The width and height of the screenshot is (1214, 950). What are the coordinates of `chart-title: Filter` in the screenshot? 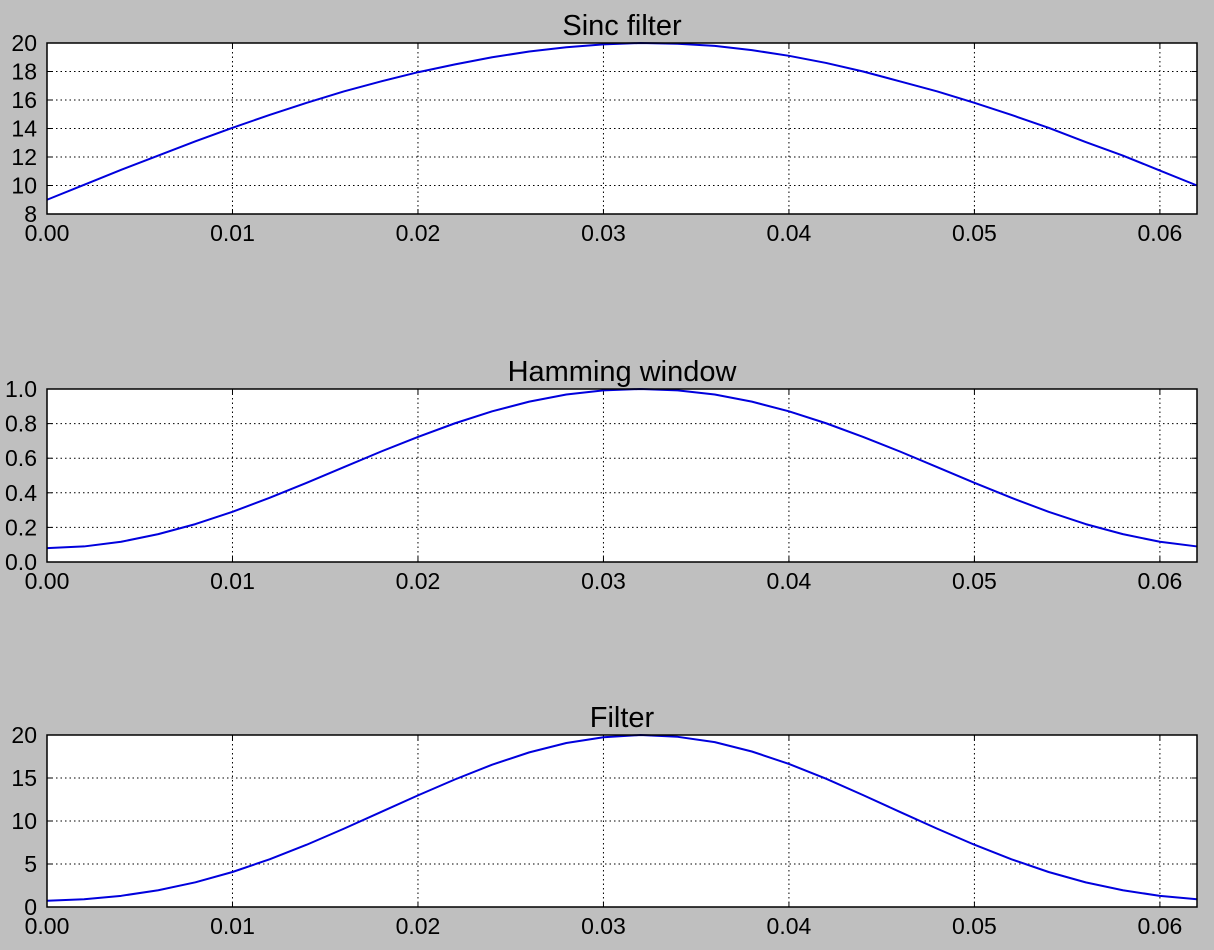 It's located at (622, 718).